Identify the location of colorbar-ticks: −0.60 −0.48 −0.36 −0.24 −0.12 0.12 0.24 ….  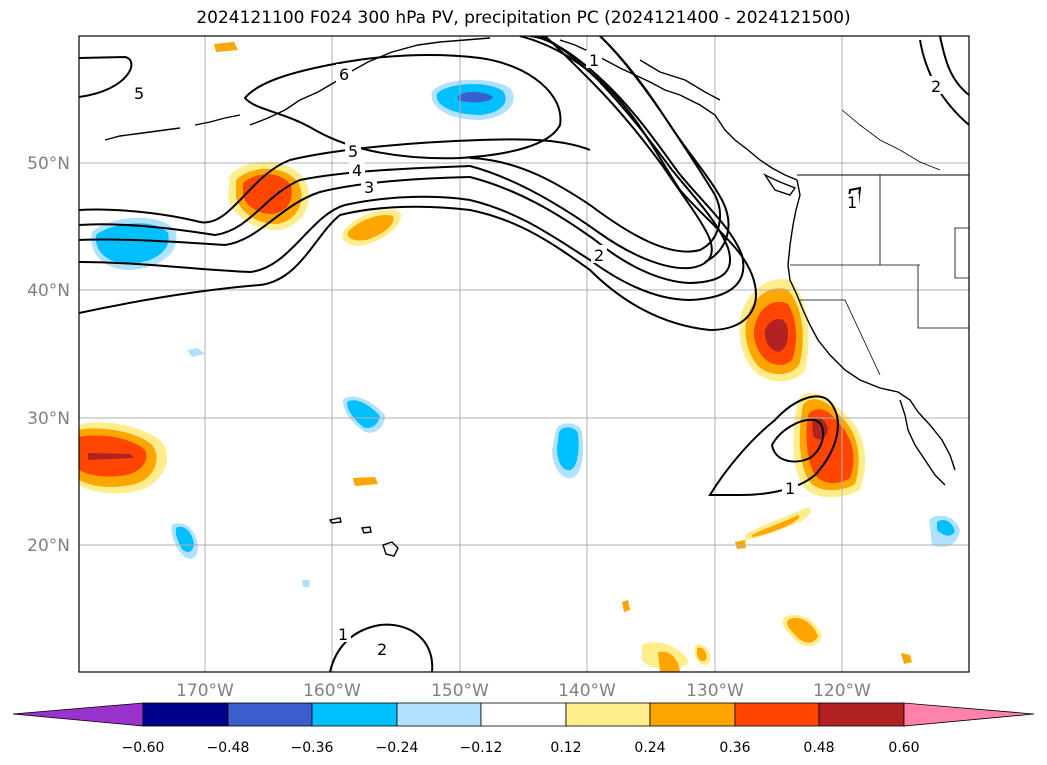
(521, 748).